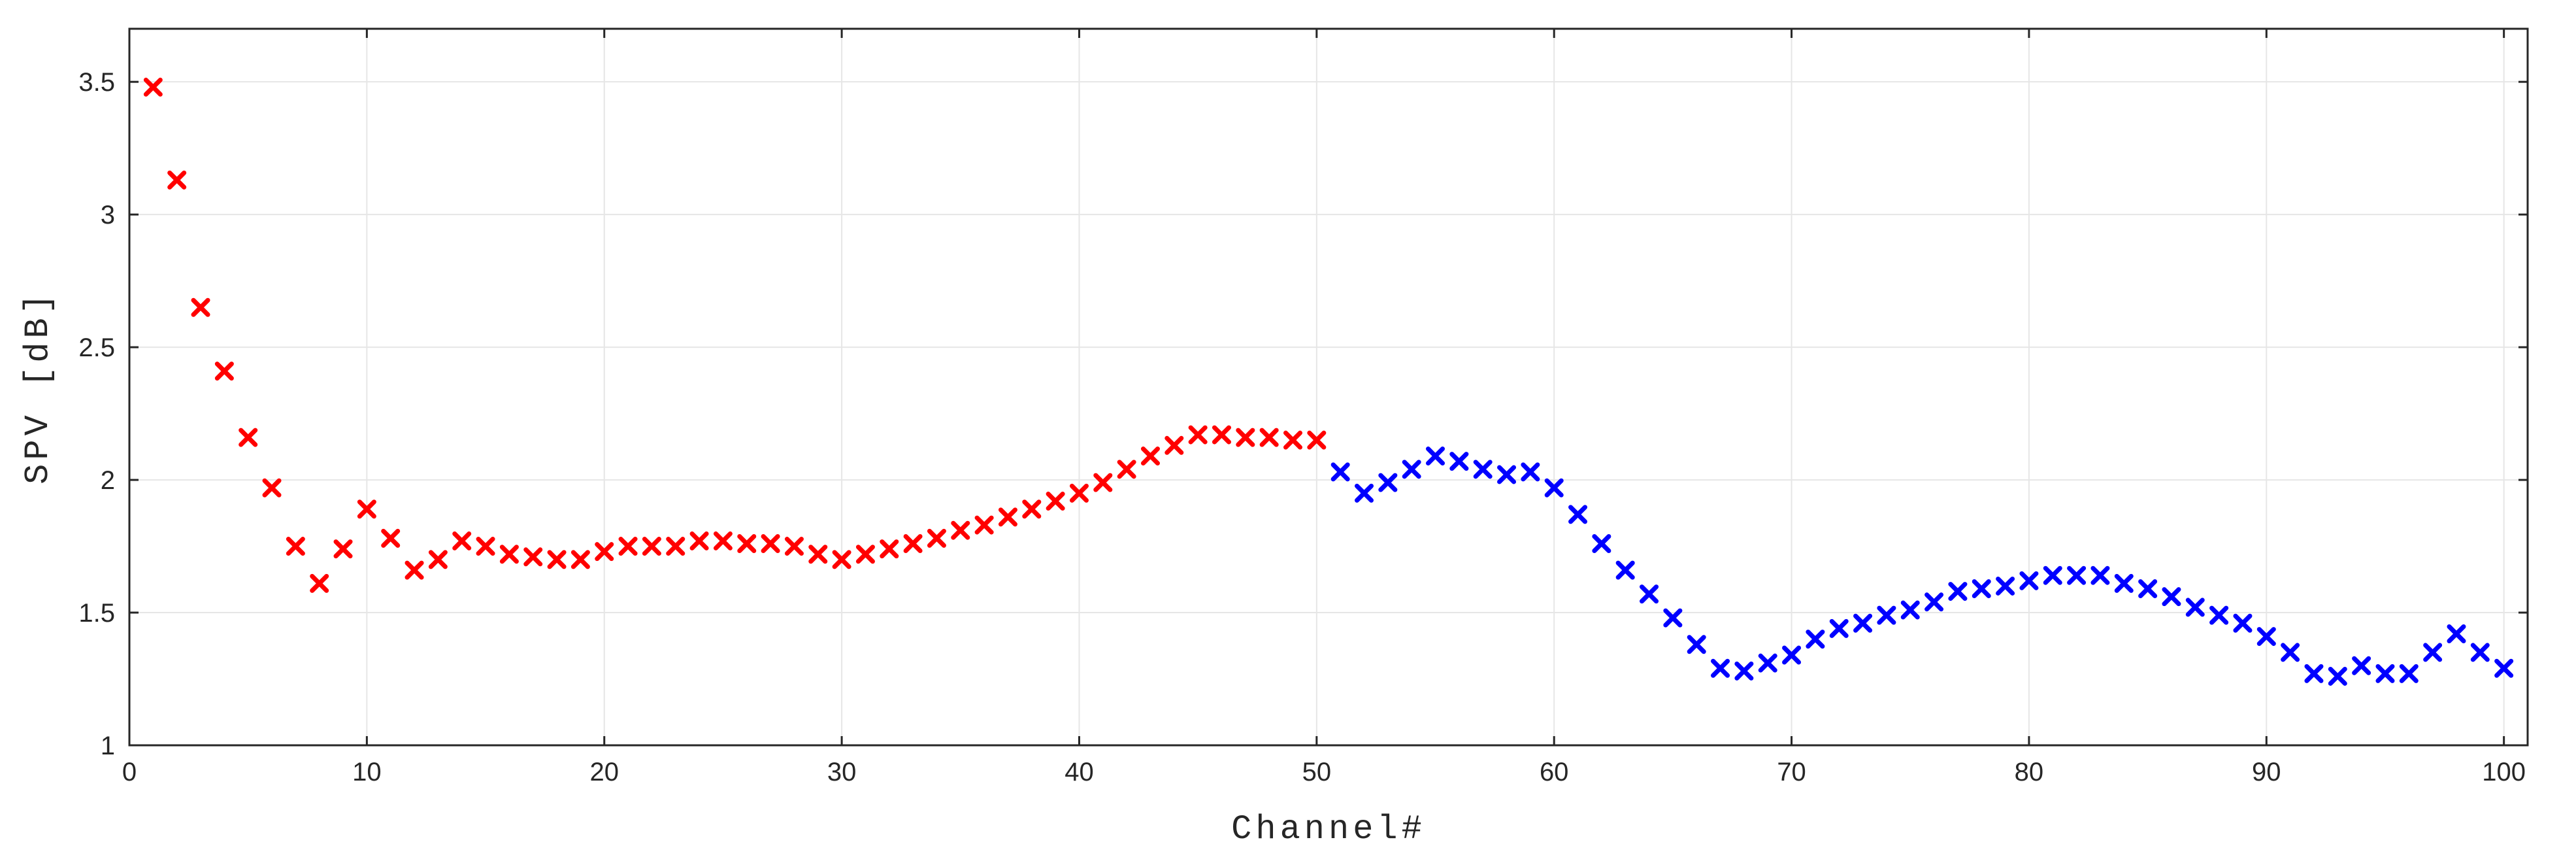 Image resolution: width=2576 pixels, height=861 pixels. I want to click on y-tick-label: 3, so click(108, 215).